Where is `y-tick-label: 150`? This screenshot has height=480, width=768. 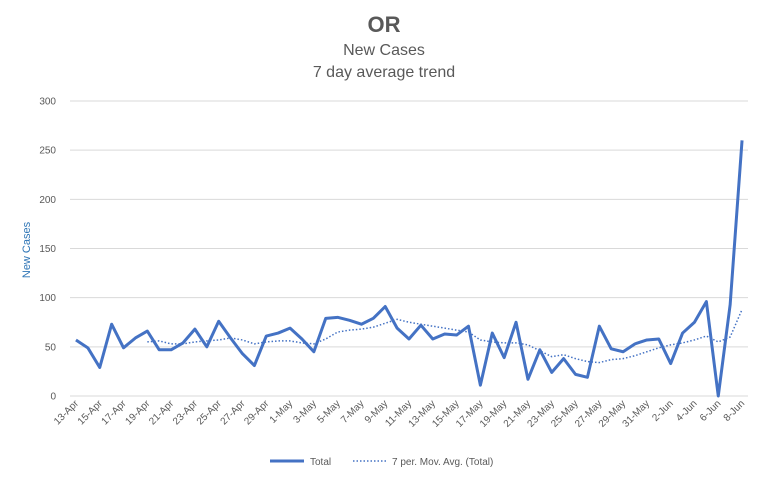
y-tick-label: 150 is located at coordinates (47, 249).